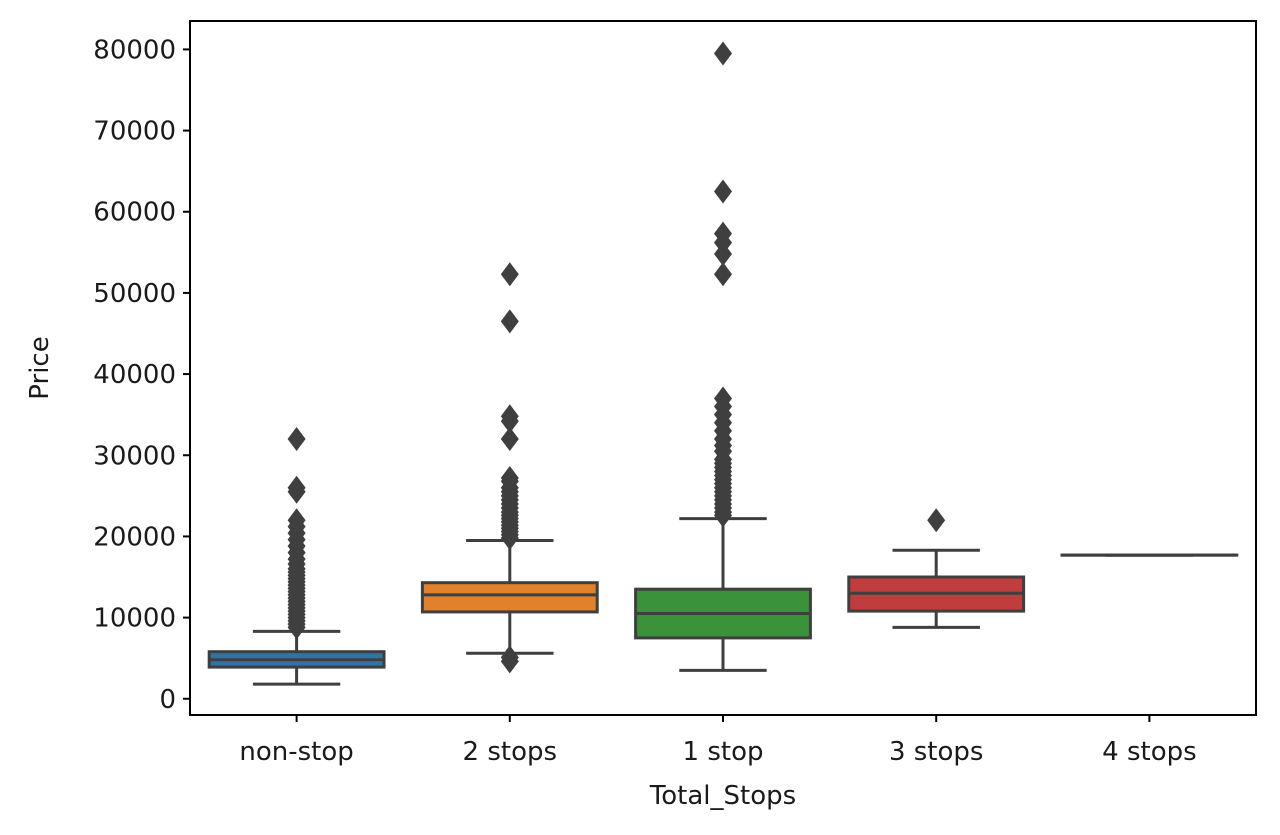 The height and width of the screenshot is (835, 1280). Describe the element at coordinates (134, 456) in the screenshot. I see `y-tick-label: 30000` at that location.